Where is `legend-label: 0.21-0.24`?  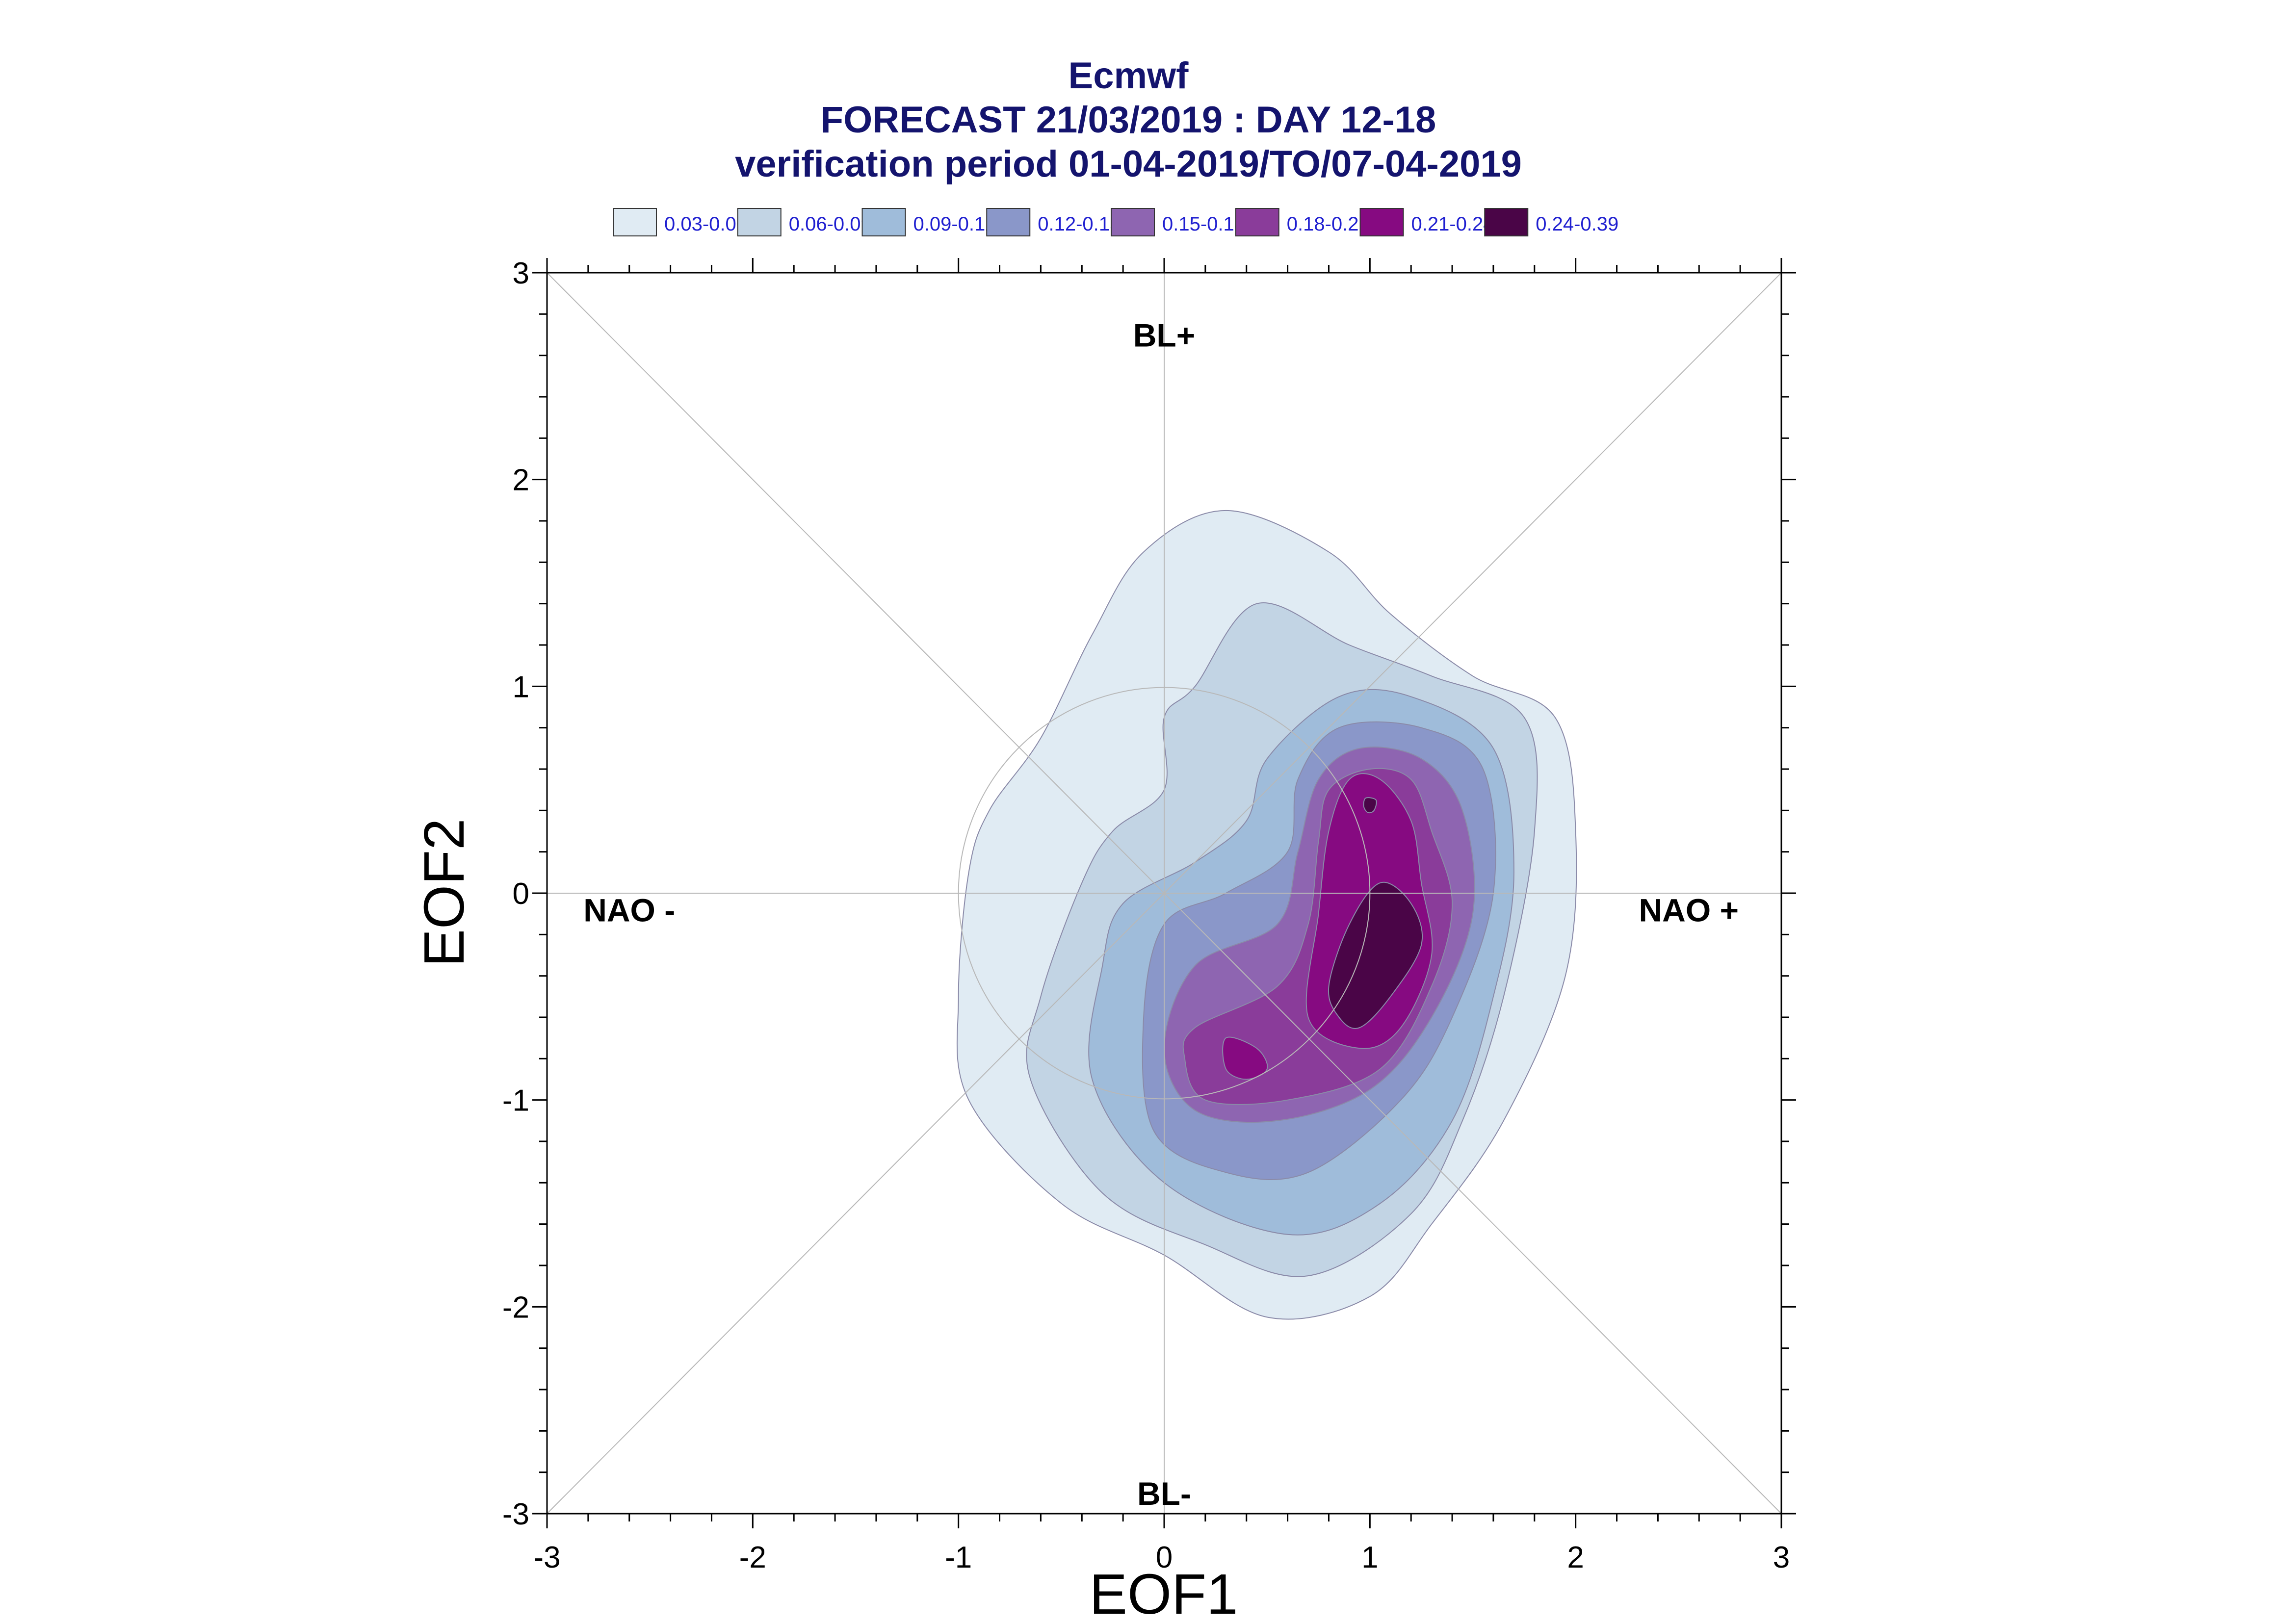 legend-label: 0.21-0.24 is located at coordinates (1452, 224).